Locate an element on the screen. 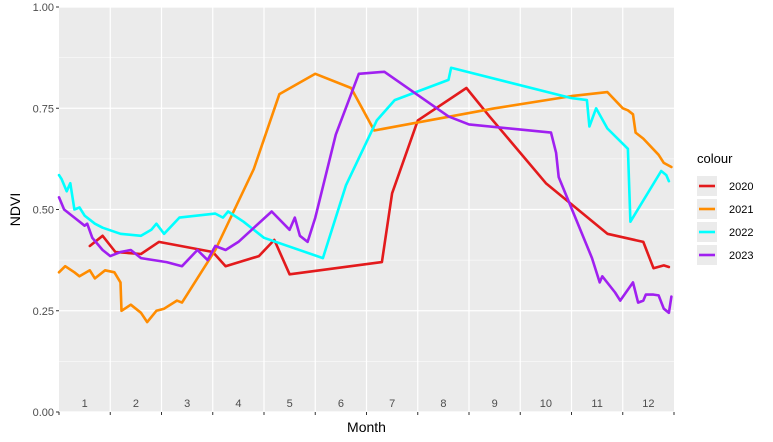 Image resolution: width=773 pixels, height=442 pixels. x-tick-label: 12 is located at coordinates (648, 404).